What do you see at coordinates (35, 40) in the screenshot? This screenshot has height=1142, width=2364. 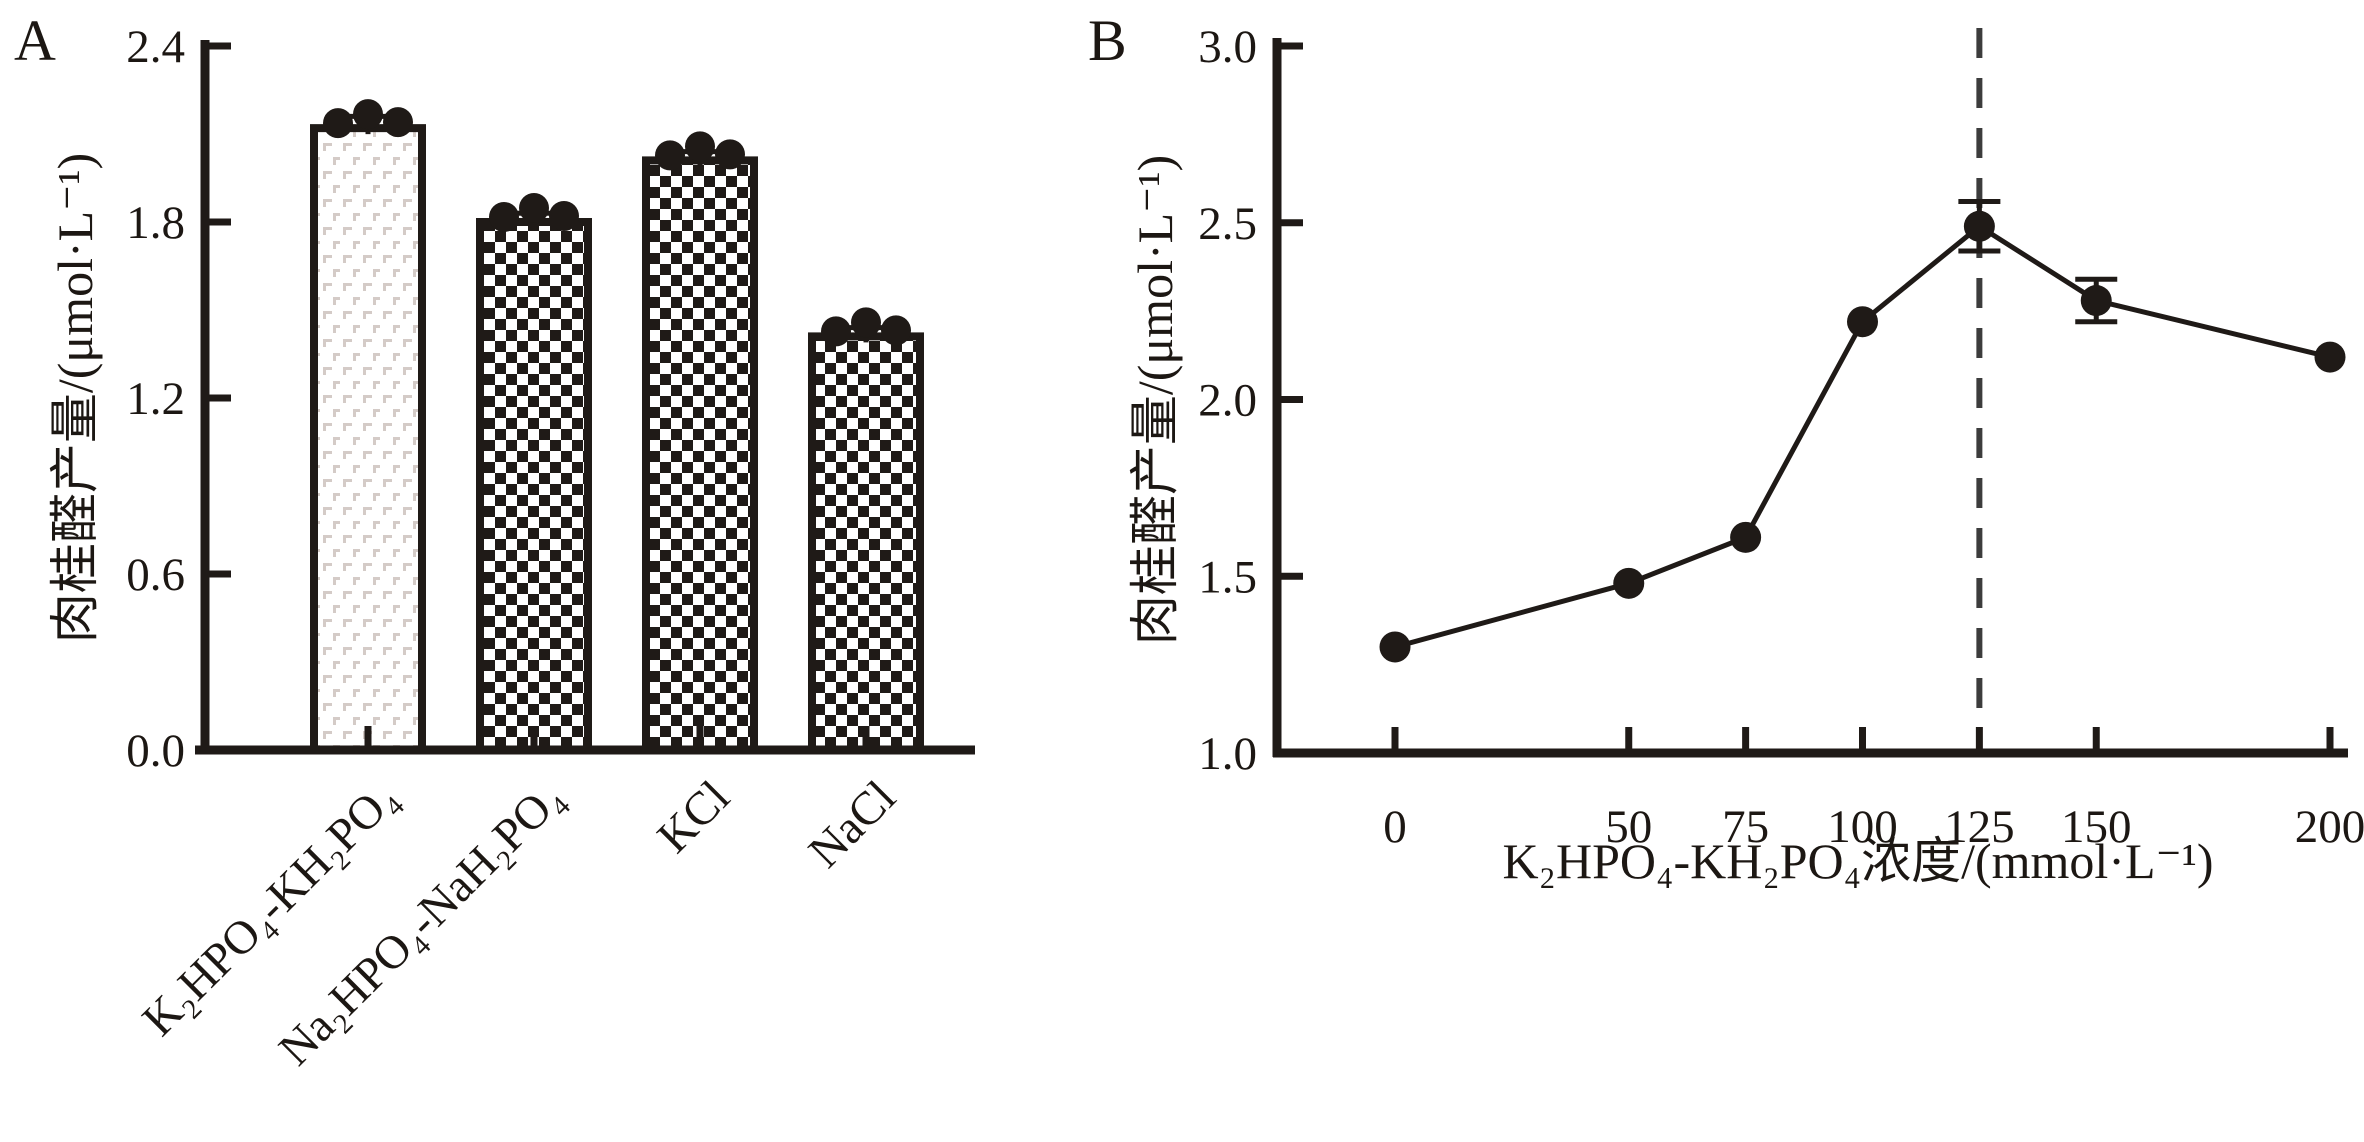 I see `panel-a-letter: A` at bounding box center [35, 40].